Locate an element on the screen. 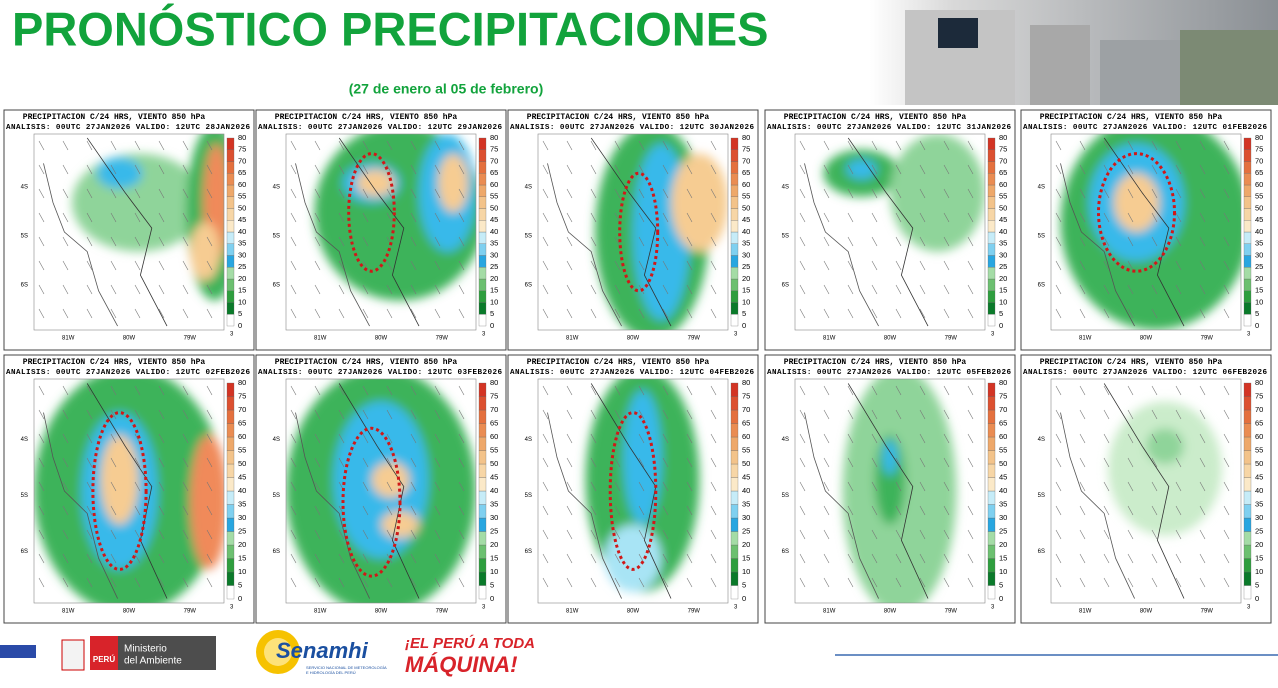 This screenshot has height=688, width=1278. colorbar-label: 25 is located at coordinates (494, 530).